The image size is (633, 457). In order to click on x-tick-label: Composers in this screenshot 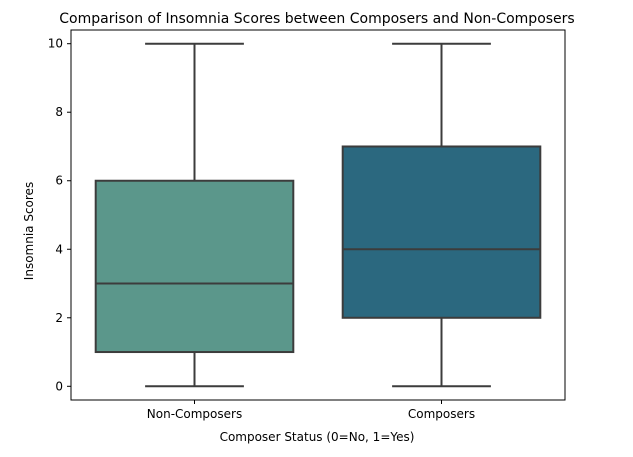, I will do `click(441, 414)`.